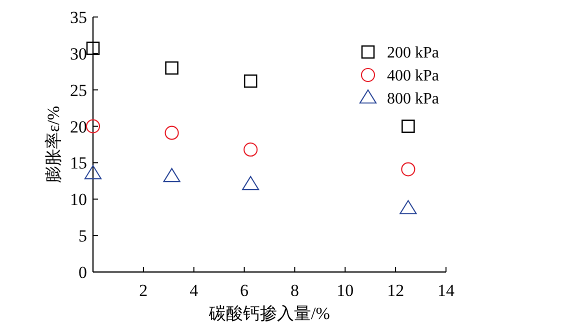 The height and width of the screenshot is (325, 569). What do you see at coordinates (82, 272) in the screenshot?
I see `y-tick-label: 0` at bounding box center [82, 272].